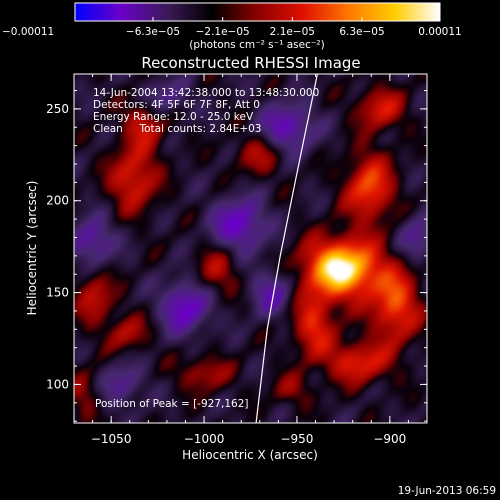 Image resolution: width=500 pixels, height=500 pixels. I want to click on colorbar-tick-label: −6.3e−05, so click(153, 32).